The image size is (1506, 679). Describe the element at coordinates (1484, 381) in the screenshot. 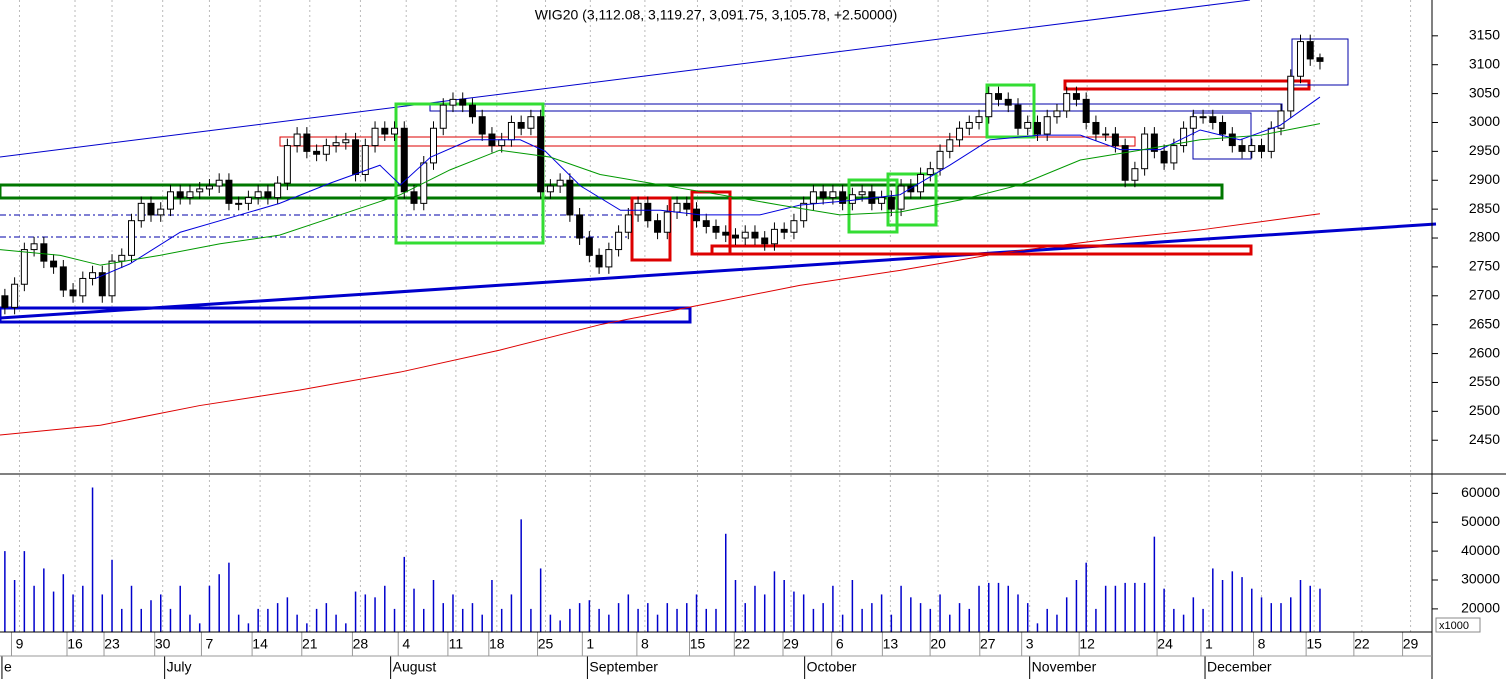

I see `y-tick-label: 2550` at that location.